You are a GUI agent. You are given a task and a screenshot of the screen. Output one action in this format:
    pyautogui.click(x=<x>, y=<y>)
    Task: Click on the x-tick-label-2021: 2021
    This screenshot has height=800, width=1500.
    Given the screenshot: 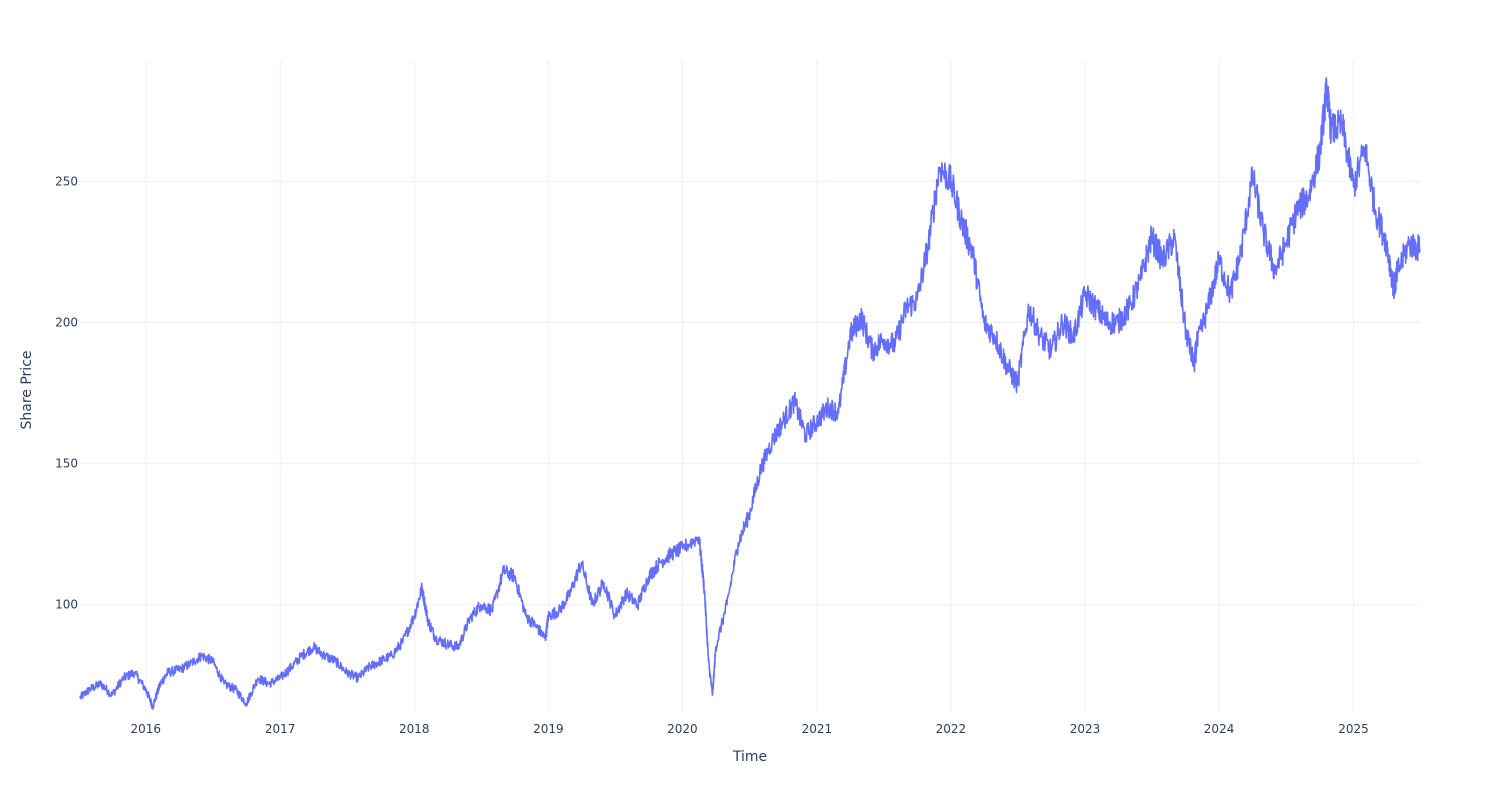 What is the action you would take?
    pyautogui.click(x=817, y=729)
    